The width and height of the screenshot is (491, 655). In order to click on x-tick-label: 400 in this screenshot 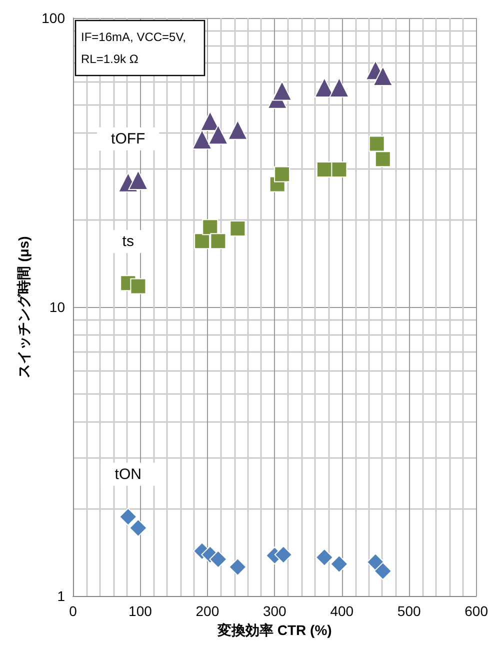, I will do `click(342, 611)`.